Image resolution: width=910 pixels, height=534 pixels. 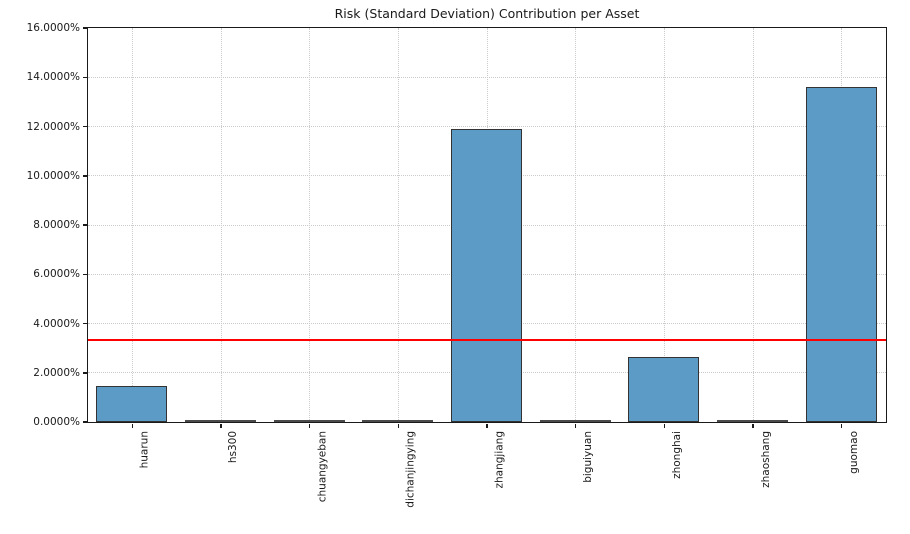 I want to click on x-tick-label: hs300, so click(x=233, y=447).